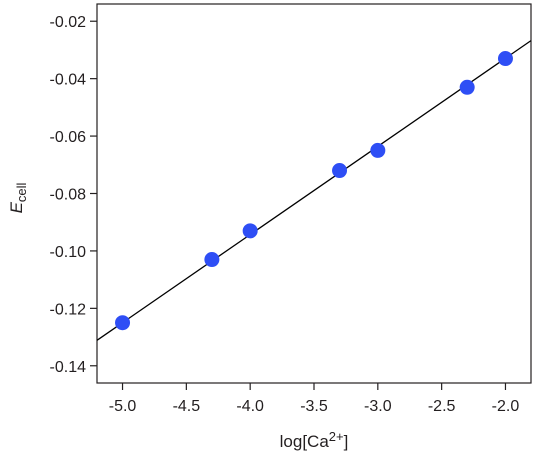 This screenshot has height=458, width=550. Describe the element at coordinates (123, 406) in the screenshot. I see `x-tick-label: -5.0` at that location.